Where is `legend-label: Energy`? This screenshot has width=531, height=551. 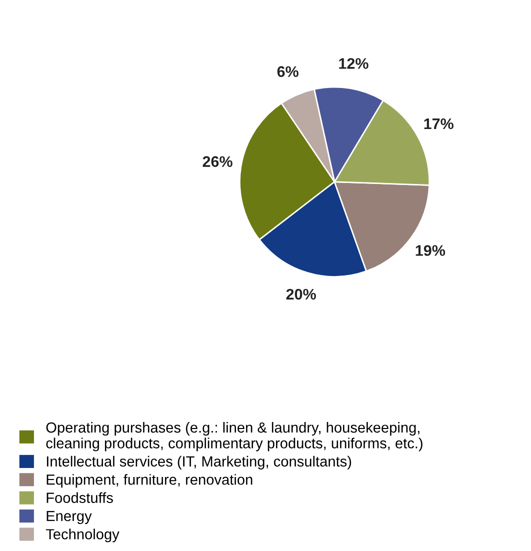 legend-label: Energy is located at coordinates (69, 517).